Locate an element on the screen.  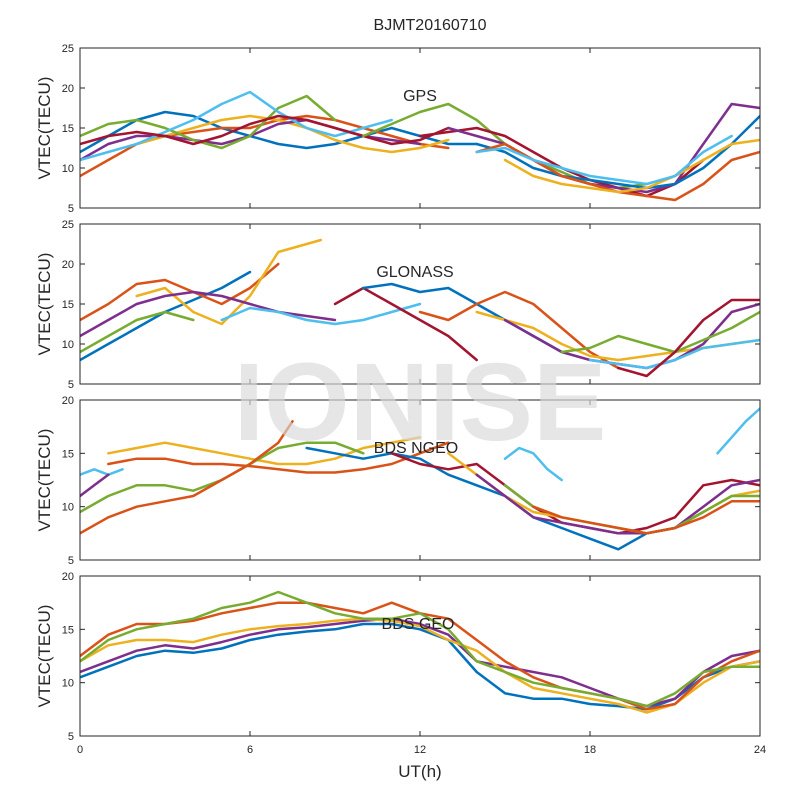
x-tick-label: 6 is located at coordinates (250, 750).